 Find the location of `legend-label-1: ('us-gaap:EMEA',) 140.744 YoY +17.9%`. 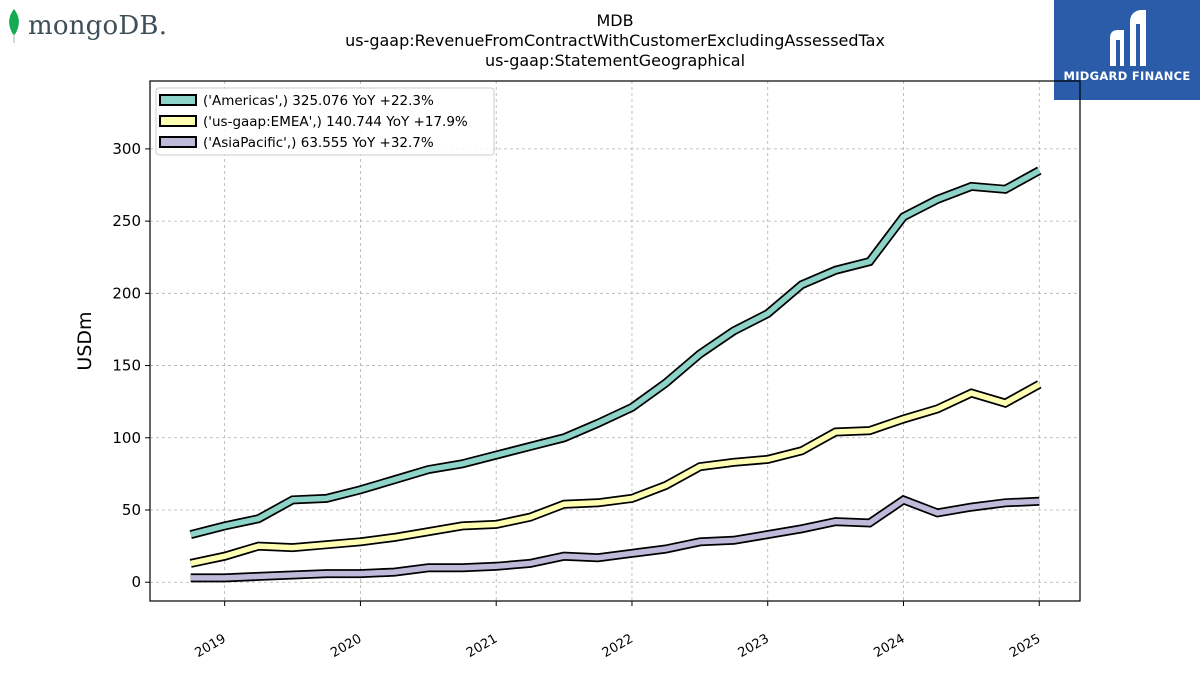

legend-label-1: ('us-gaap:EMEA',) 140.744 YoY +17.9% is located at coordinates (335, 122).